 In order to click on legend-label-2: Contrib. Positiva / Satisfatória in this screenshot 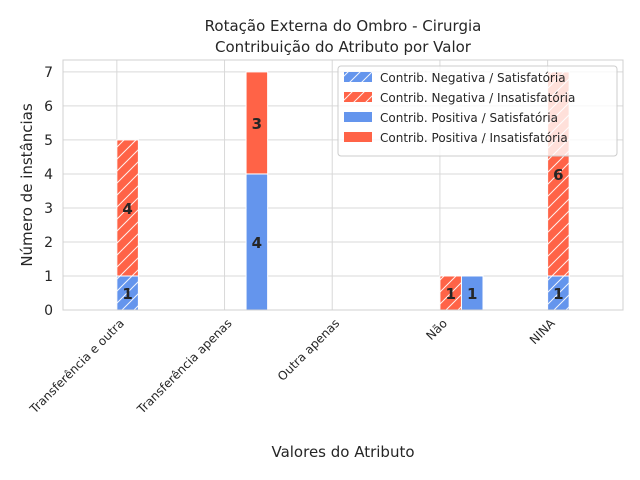, I will do `click(469, 118)`.